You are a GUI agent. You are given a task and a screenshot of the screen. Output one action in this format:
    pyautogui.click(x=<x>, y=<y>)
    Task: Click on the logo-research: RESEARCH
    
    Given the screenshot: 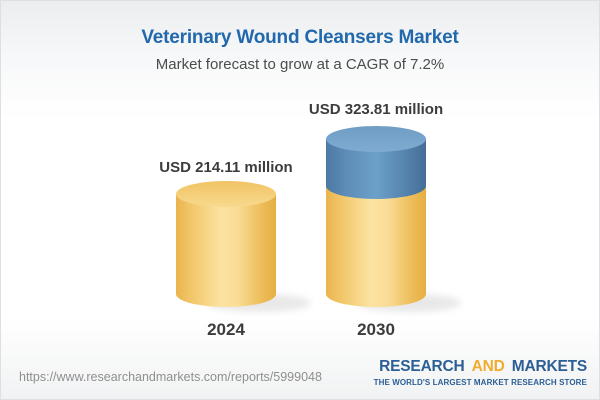 What is the action you would take?
    pyautogui.click(x=422, y=366)
    